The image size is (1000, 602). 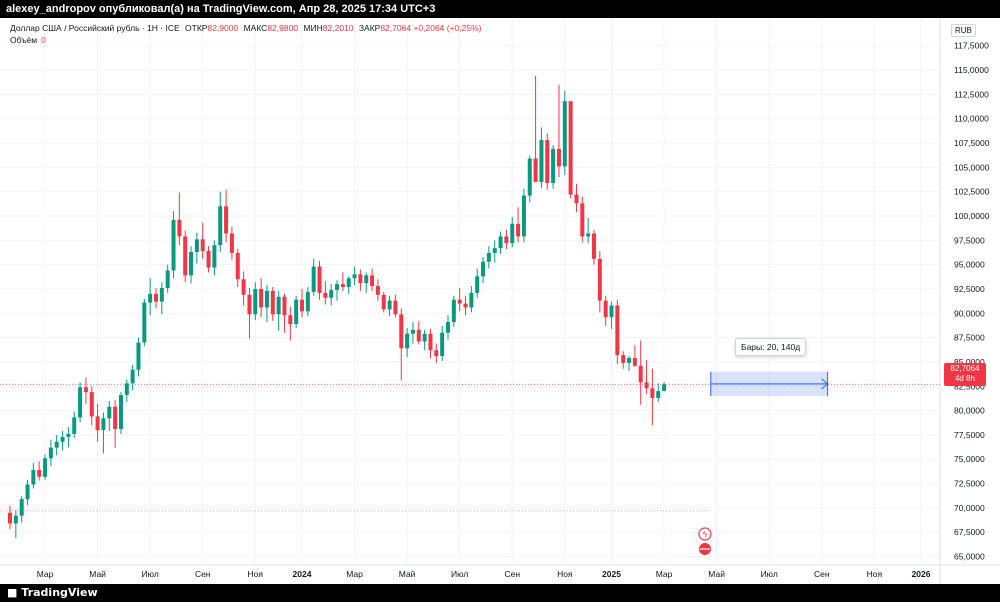 What do you see at coordinates (45, 574) in the screenshot?
I see `time-tick-label: Мар` at bounding box center [45, 574].